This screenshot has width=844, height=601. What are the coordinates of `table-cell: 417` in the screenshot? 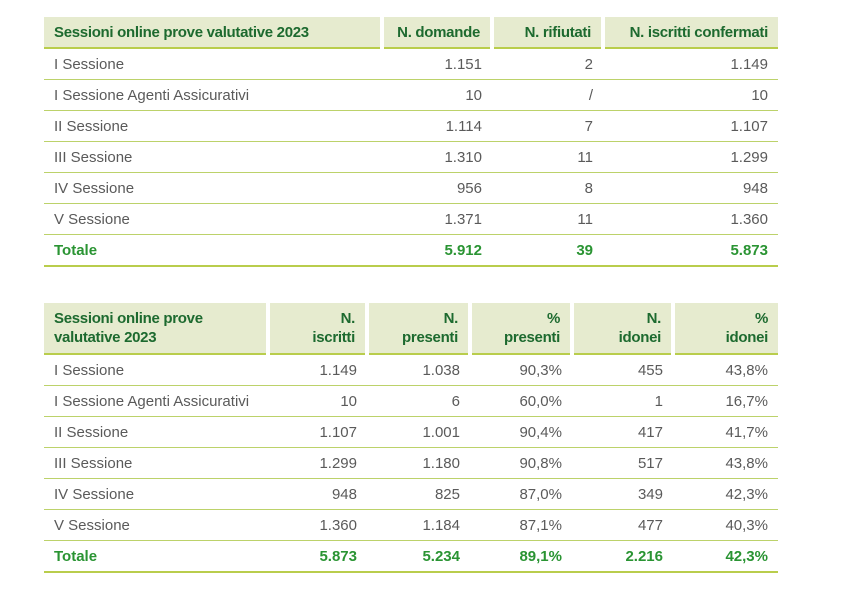 It's located at (622, 432).